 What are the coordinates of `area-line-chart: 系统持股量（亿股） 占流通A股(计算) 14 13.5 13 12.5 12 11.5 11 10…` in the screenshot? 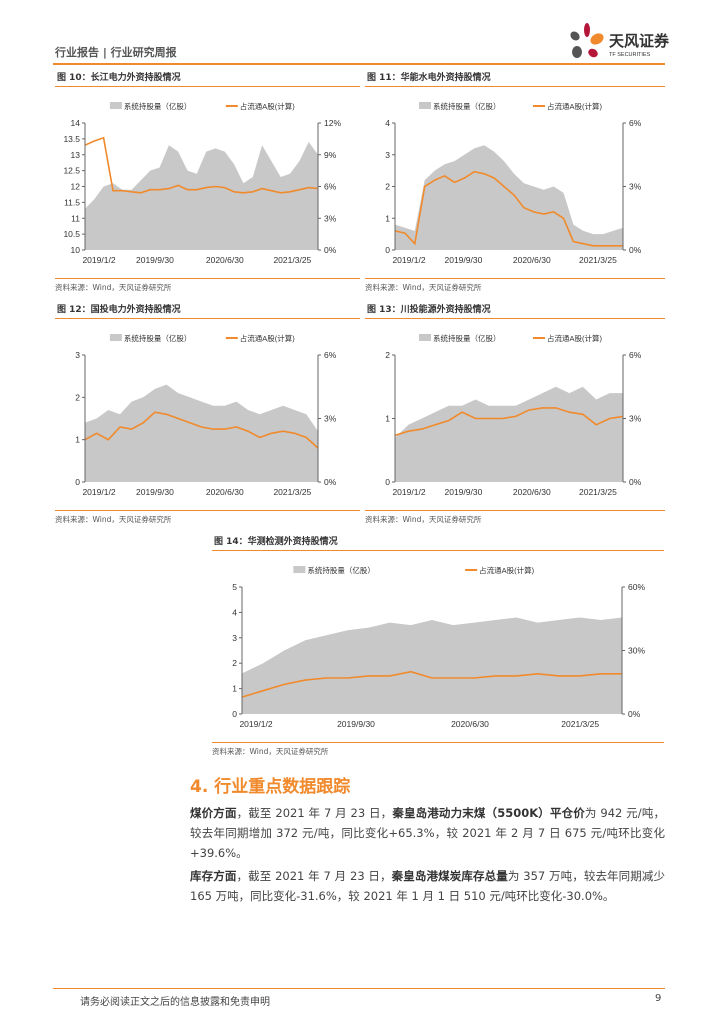 It's located at (202, 183).